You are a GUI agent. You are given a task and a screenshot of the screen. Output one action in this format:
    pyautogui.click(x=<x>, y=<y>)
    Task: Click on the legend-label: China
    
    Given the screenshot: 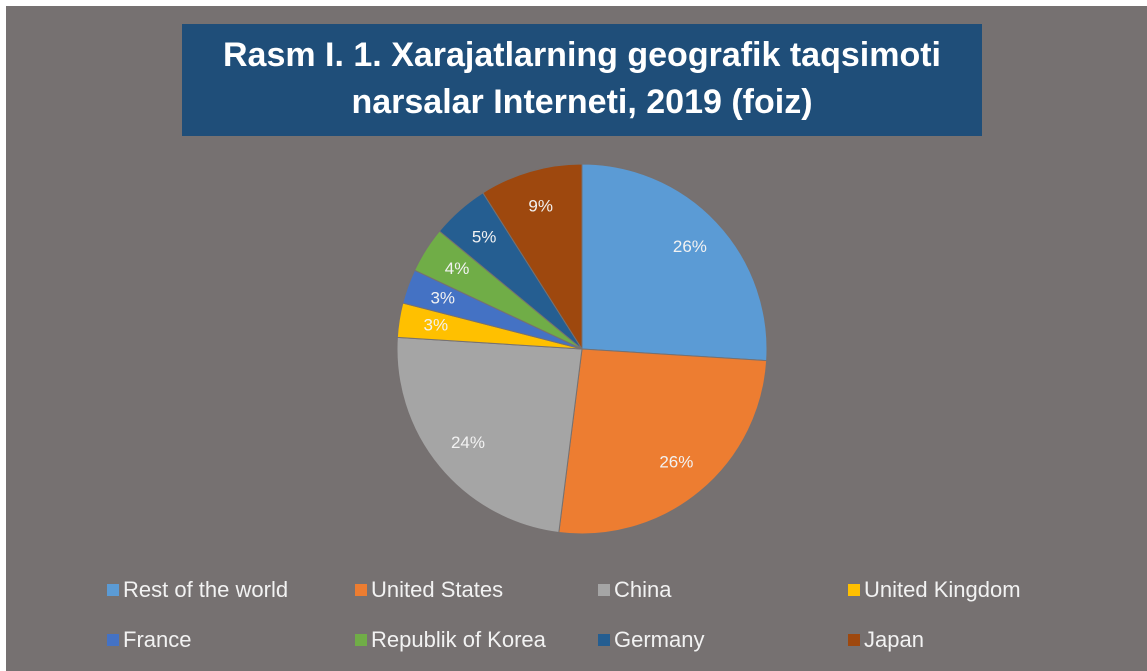 What is the action you would take?
    pyautogui.click(x=643, y=589)
    